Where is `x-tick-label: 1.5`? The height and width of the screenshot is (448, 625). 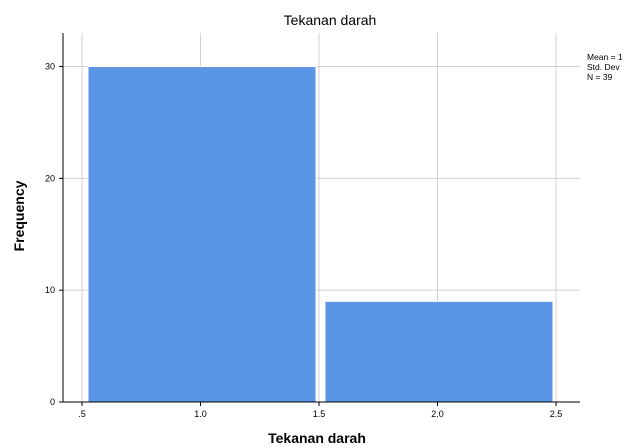 x-tick-label: 1.5 is located at coordinates (319, 414).